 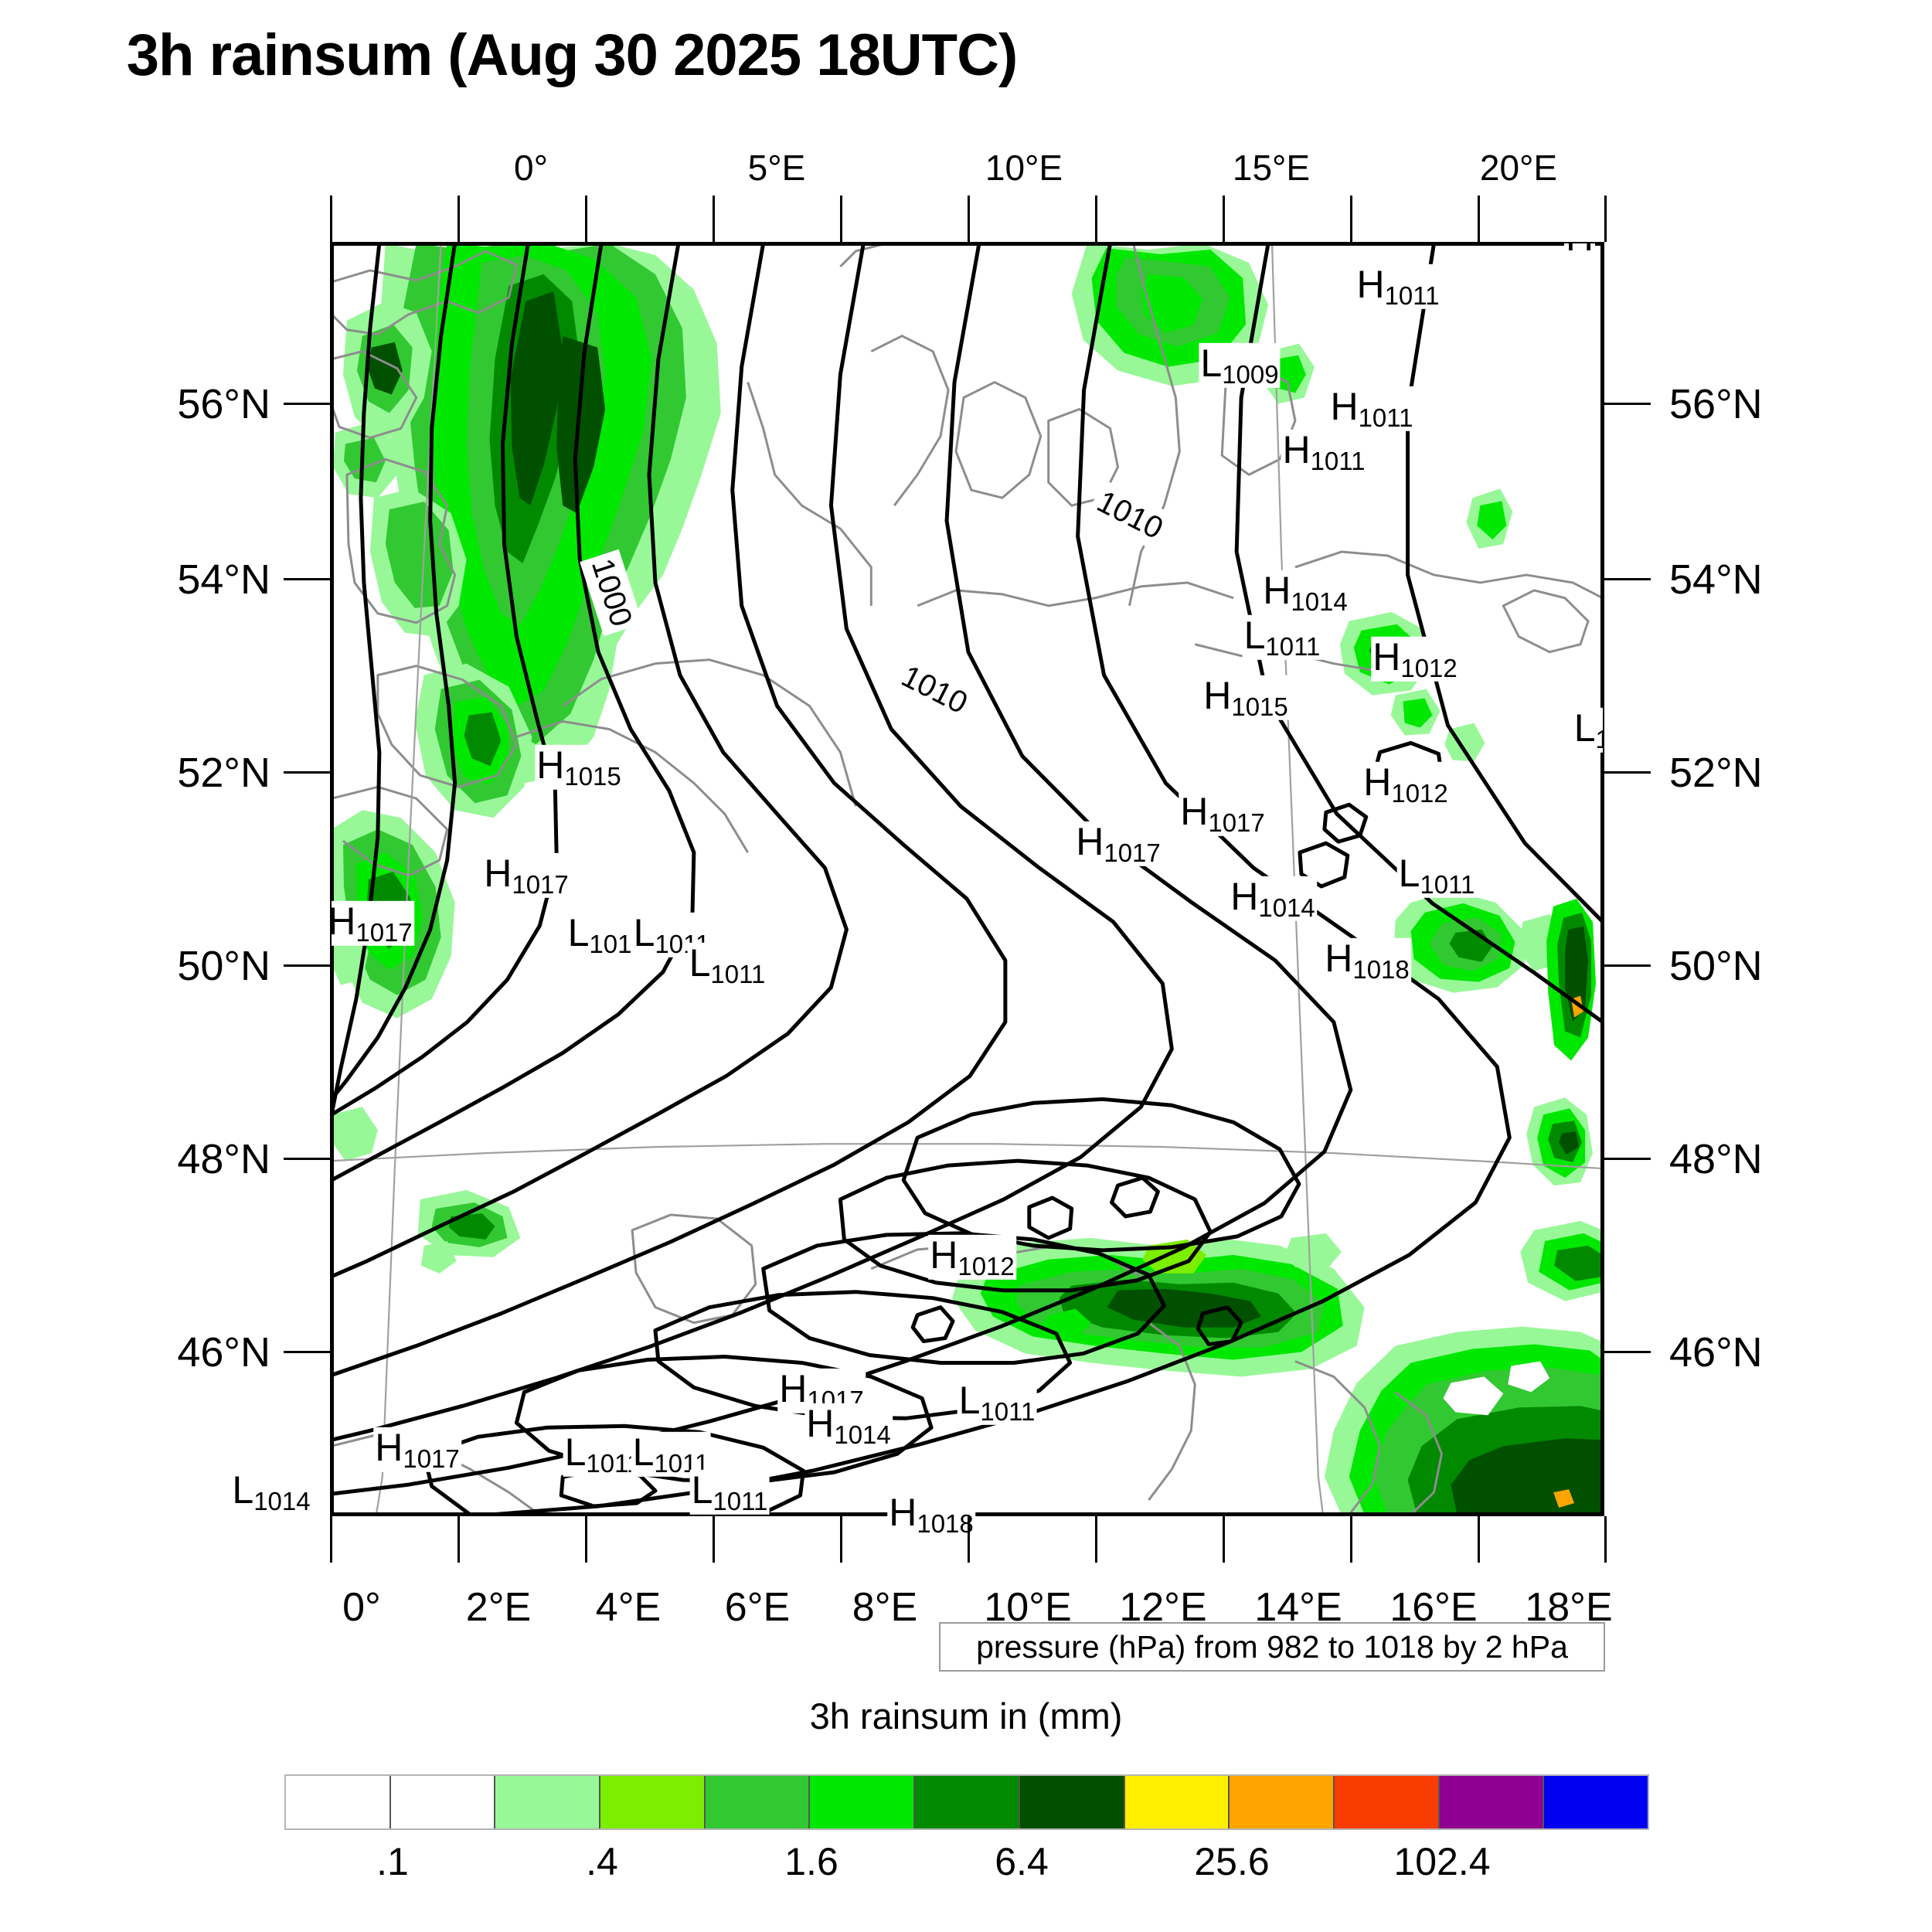 I want to click on pressure-marker-l1011-c: L1011, so click(x=730, y=1492).